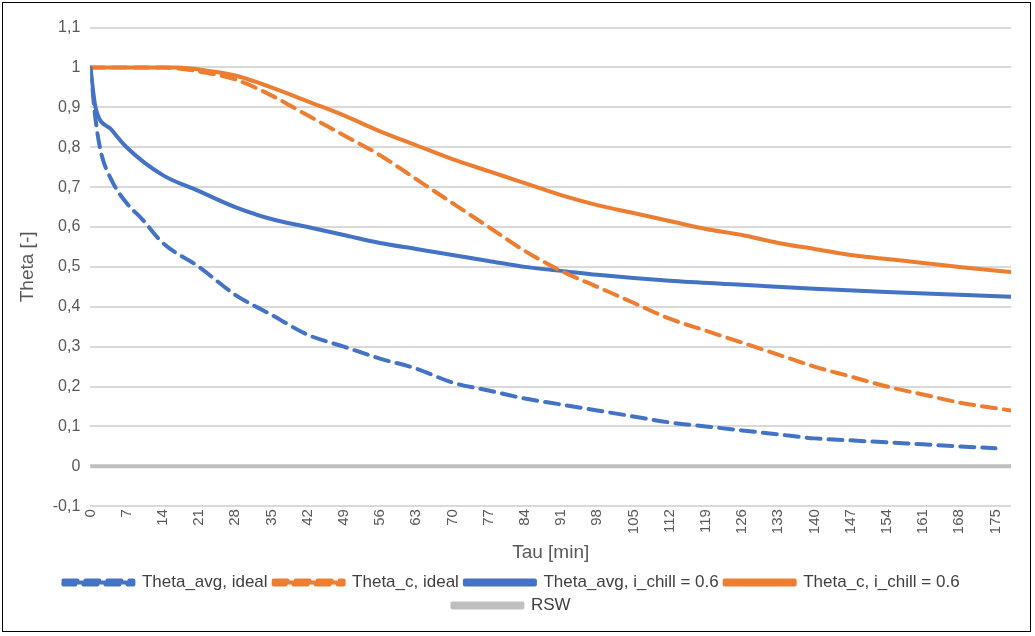  Describe the element at coordinates (777, 522) in the screenshot. I see `x-tick-label: 133` at that location.